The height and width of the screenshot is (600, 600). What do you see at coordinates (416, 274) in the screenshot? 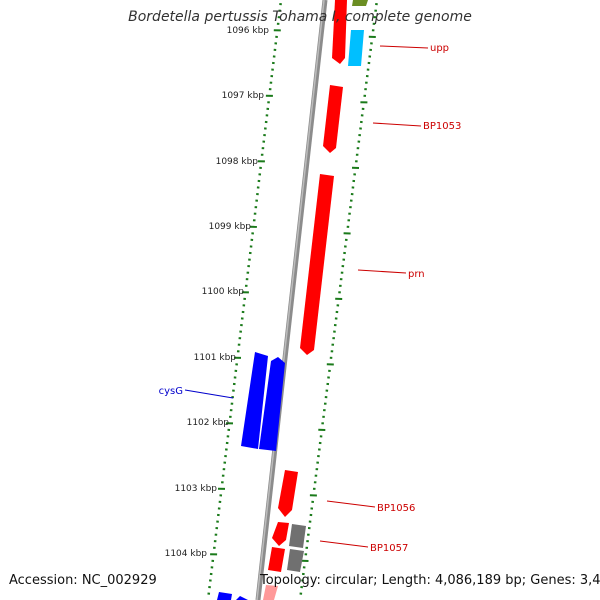
I see `gene-label-prn: prn` at bounding box center [416, 274].